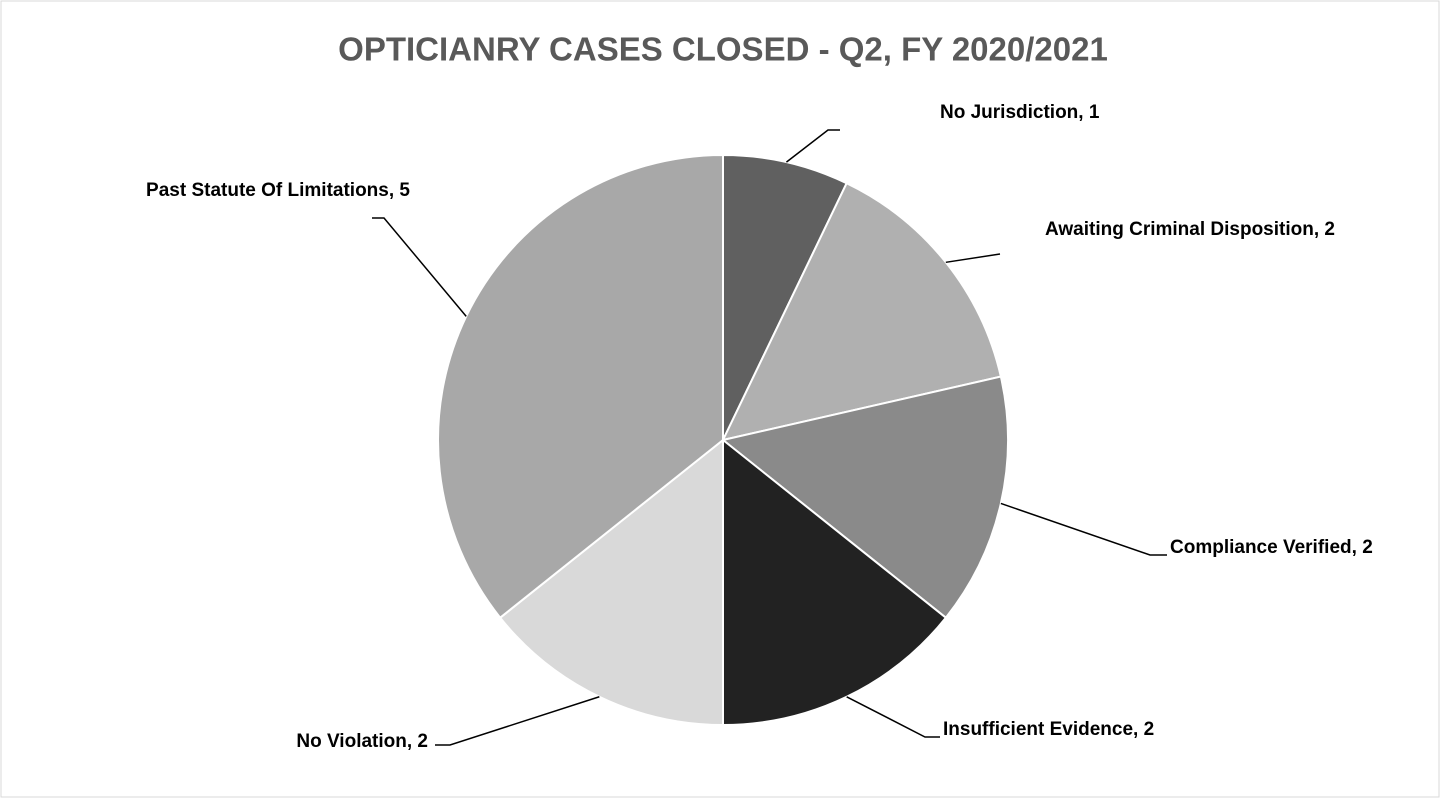 The image size is (1442, 799). I want to click on data-label: No Jurisdiction, 1, so click(1020, 112).